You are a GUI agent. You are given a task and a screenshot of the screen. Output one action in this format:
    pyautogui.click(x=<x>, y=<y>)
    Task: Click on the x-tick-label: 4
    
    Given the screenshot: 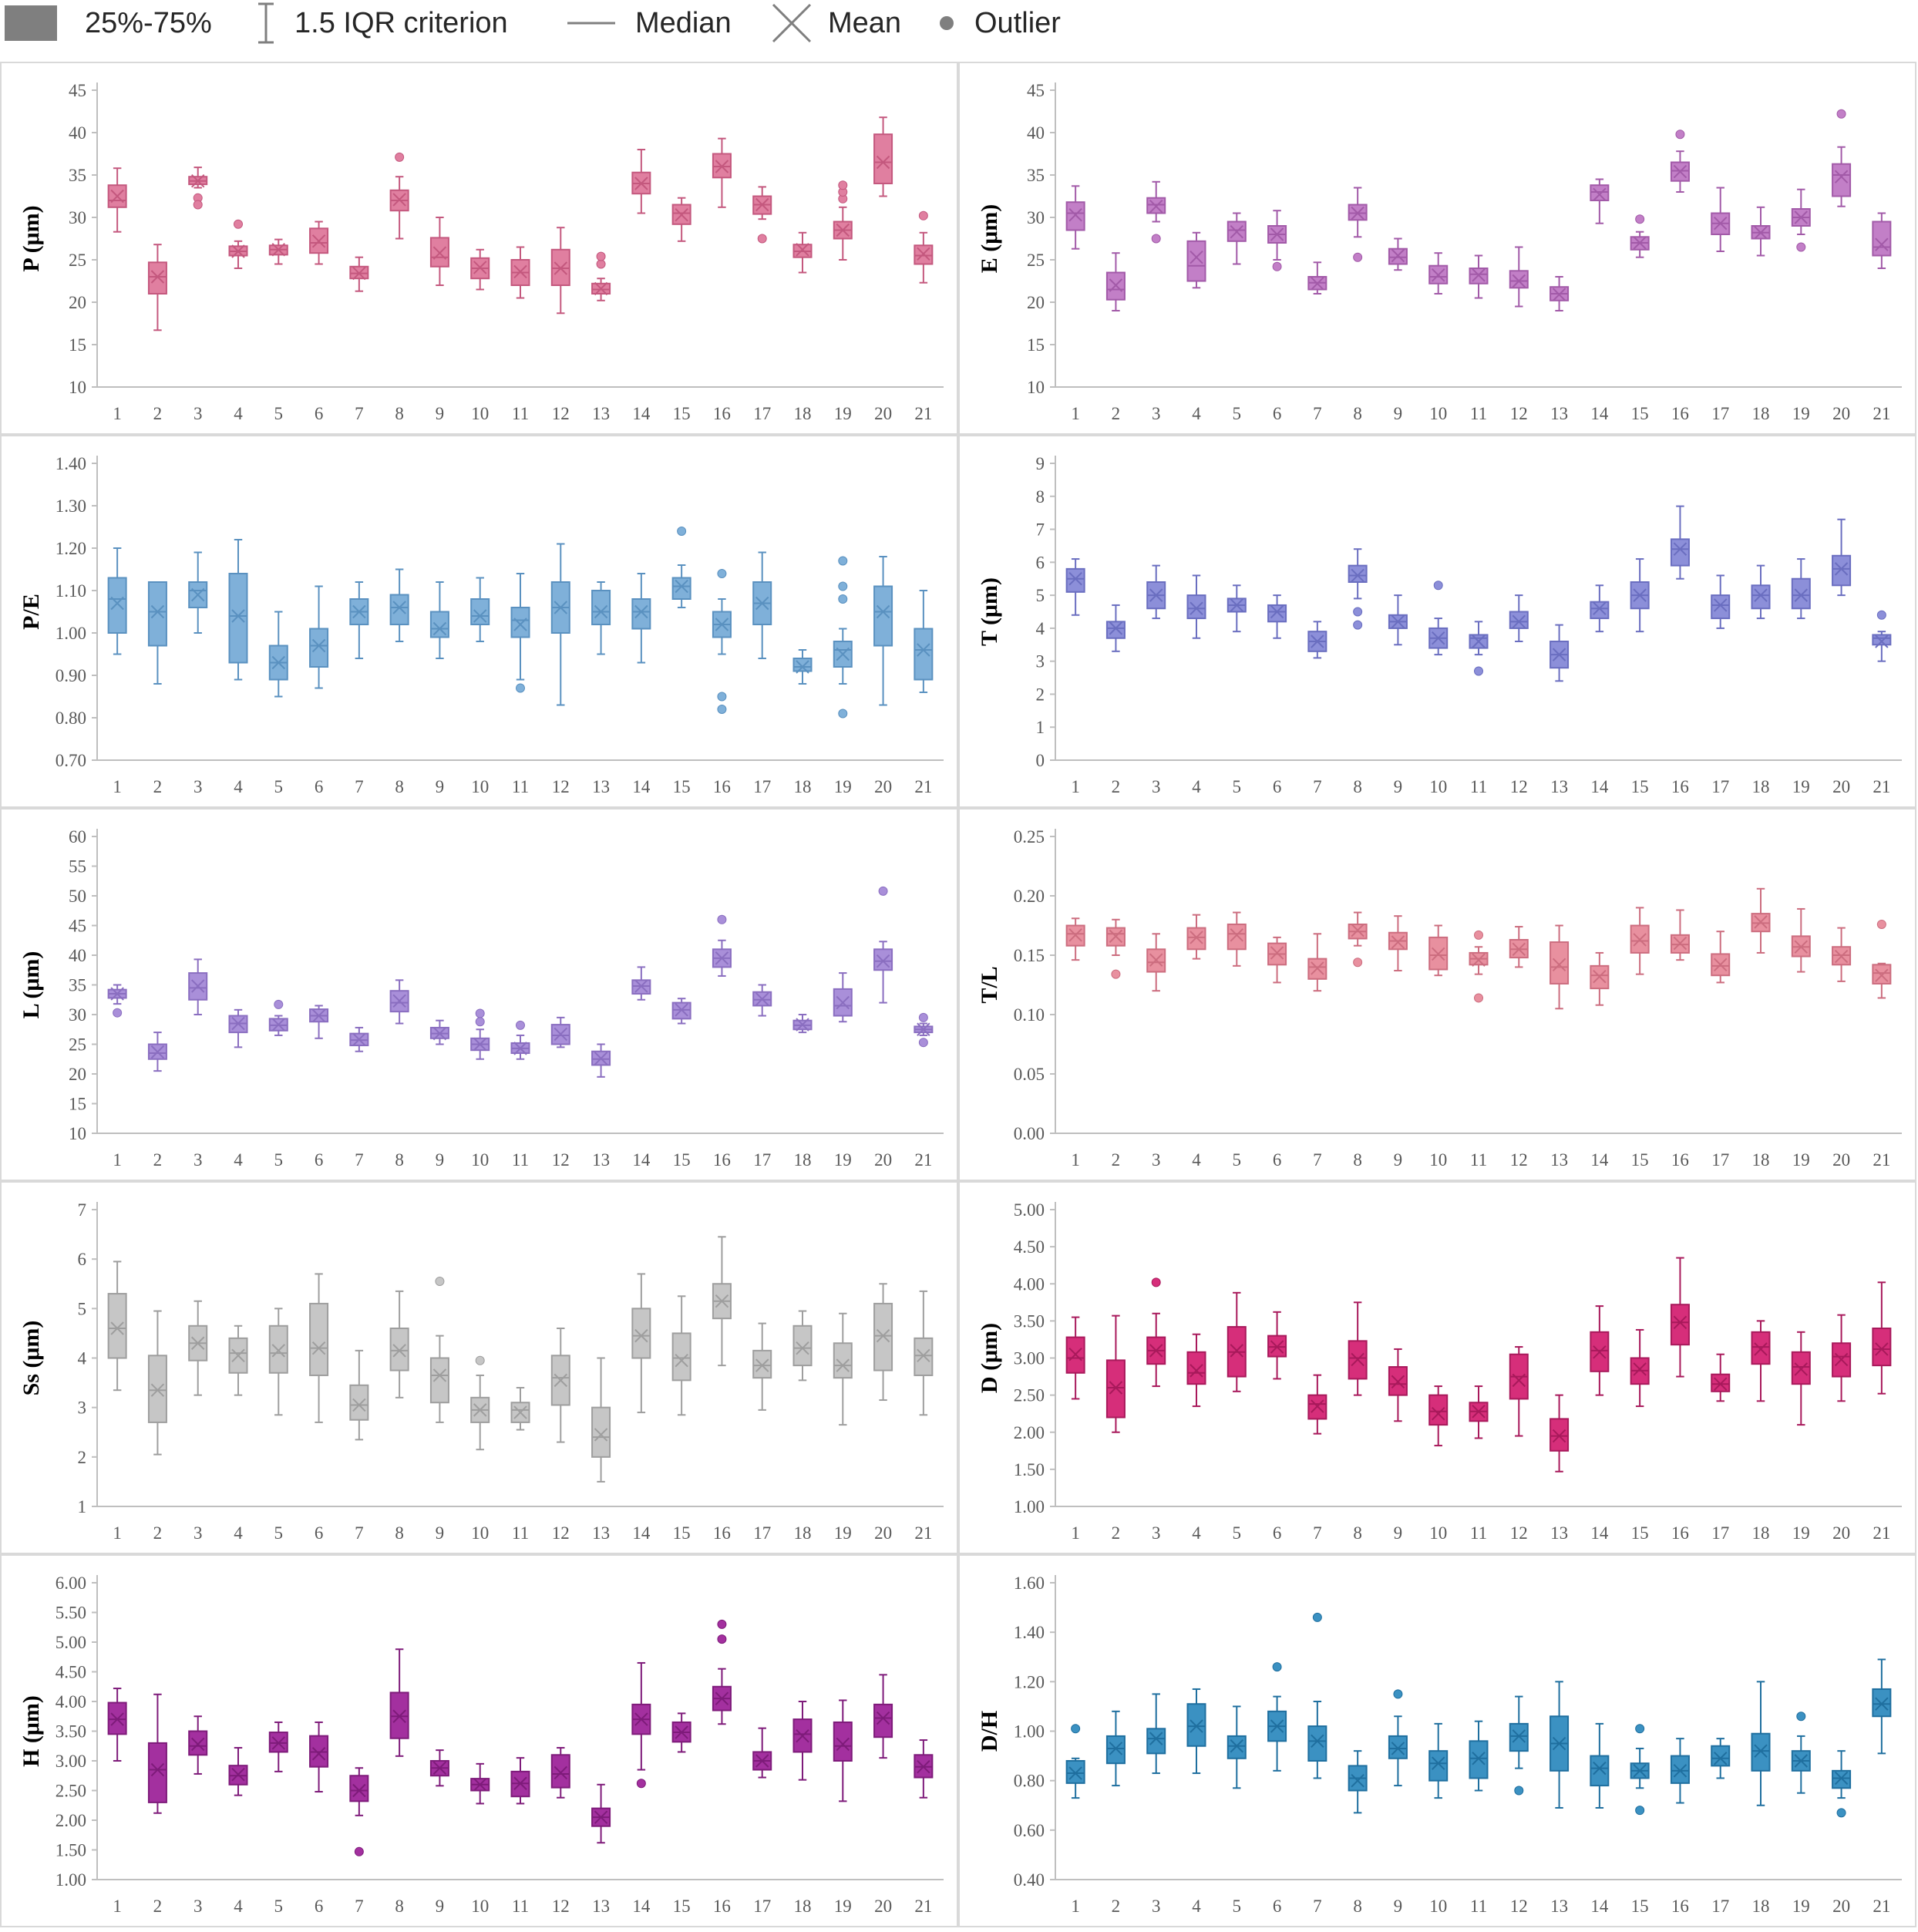 What is the action you would take?
    pyautogui.click(x=1196, y=413)
    